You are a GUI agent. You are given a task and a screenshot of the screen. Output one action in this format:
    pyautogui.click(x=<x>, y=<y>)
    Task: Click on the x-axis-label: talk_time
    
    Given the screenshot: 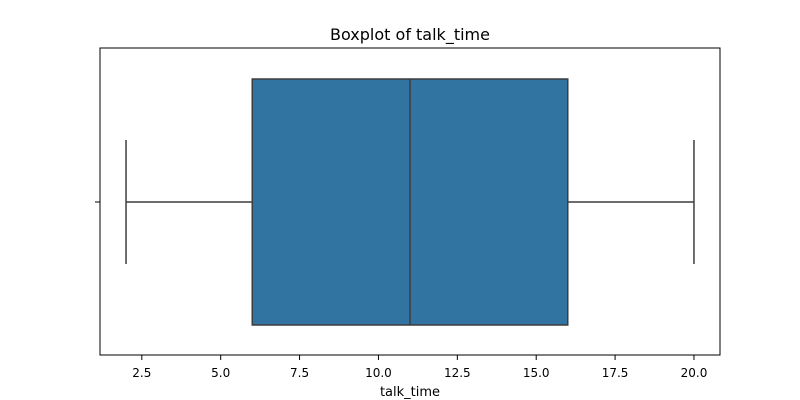 What is the action you would take?
    pyautogui.click(x=410, y=392)
    